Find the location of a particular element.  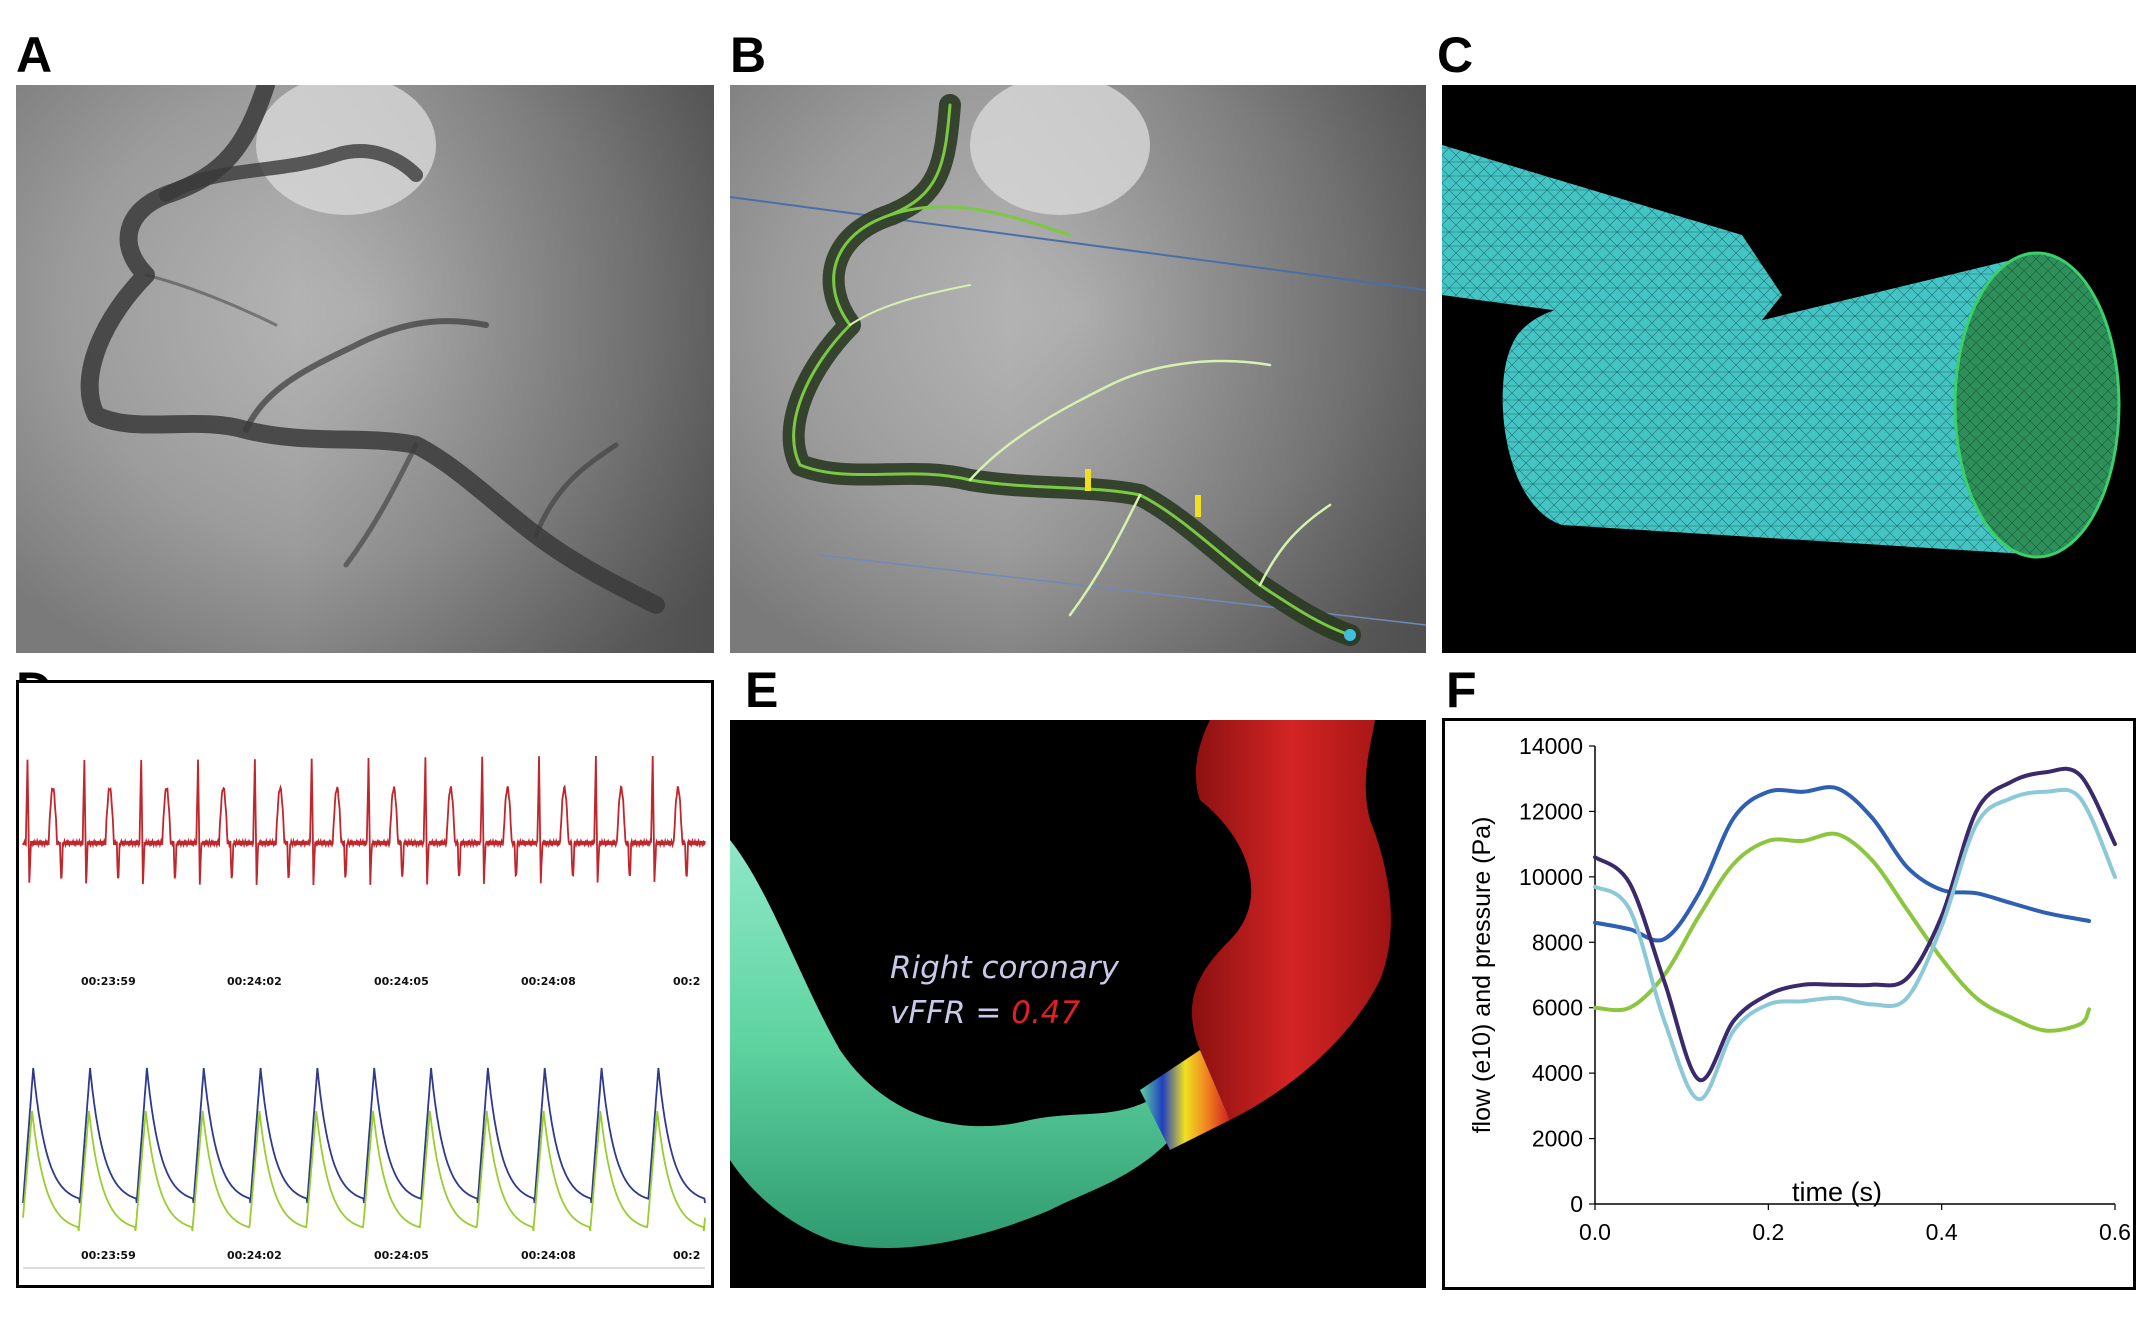

aortic-pressure-trace is located at coordinates (364, 1135).